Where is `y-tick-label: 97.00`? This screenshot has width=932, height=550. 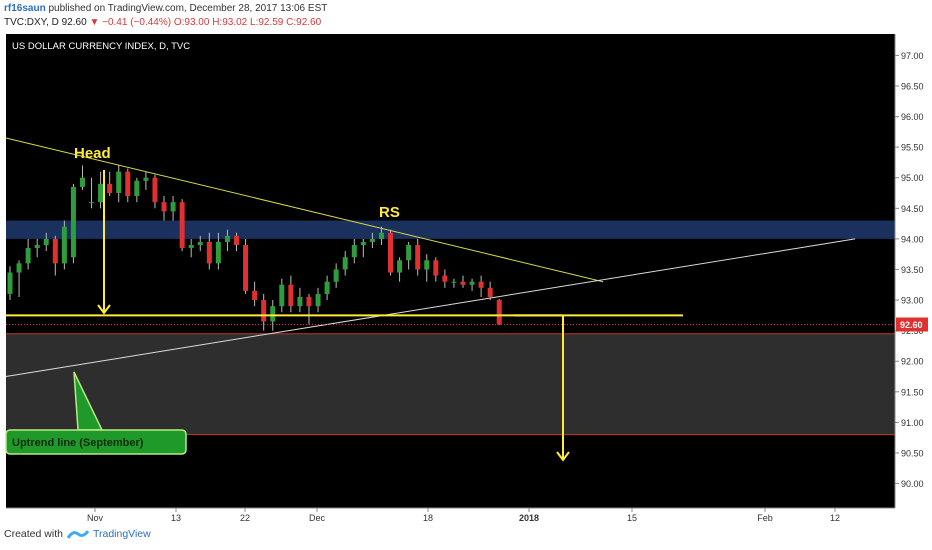 y-tick-label: 97.00 is located at coordinates (912, 56).